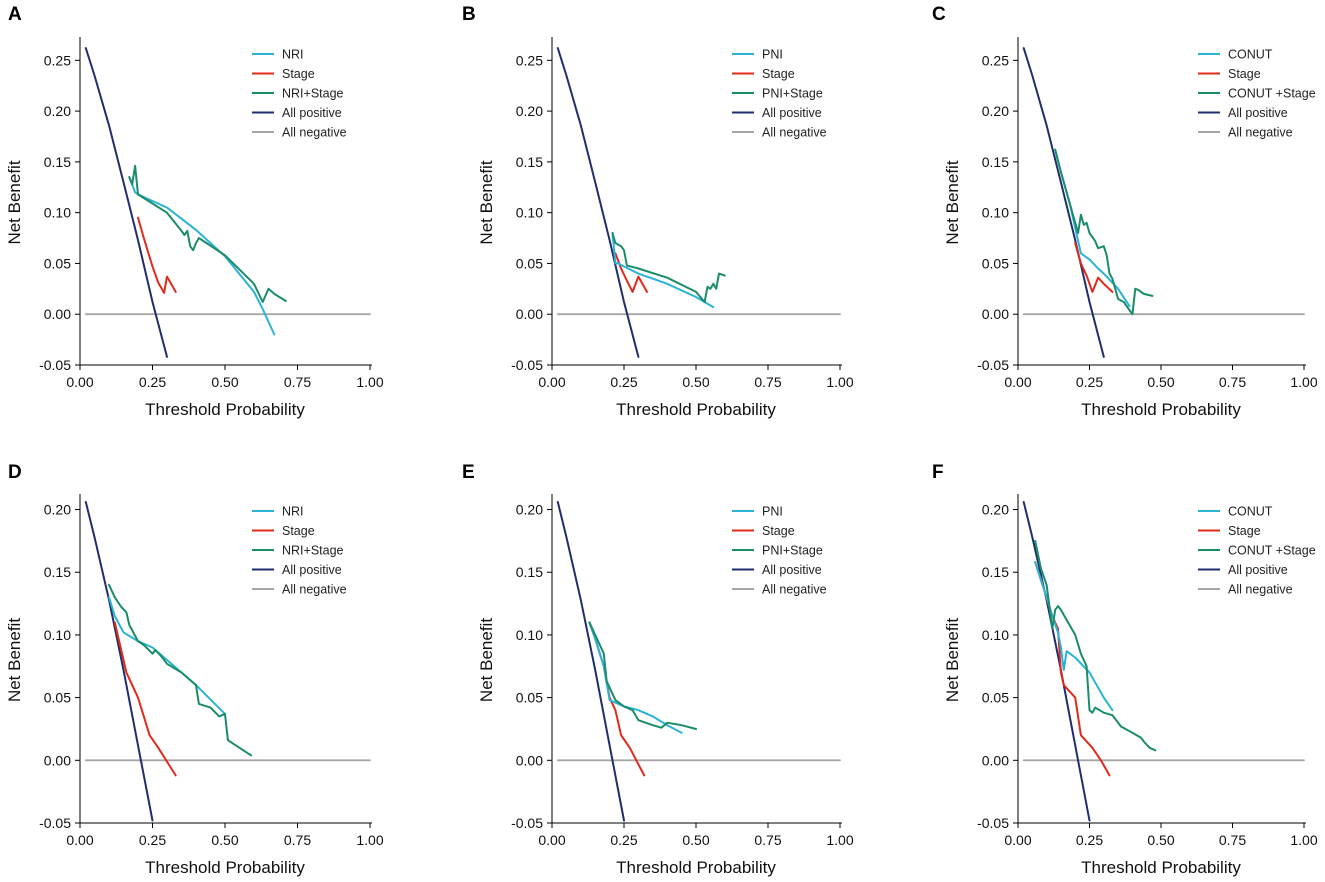 The width and height of the screenshot is (1325, 882). I want to click on series-line-pni-stage, so click(668, 267).